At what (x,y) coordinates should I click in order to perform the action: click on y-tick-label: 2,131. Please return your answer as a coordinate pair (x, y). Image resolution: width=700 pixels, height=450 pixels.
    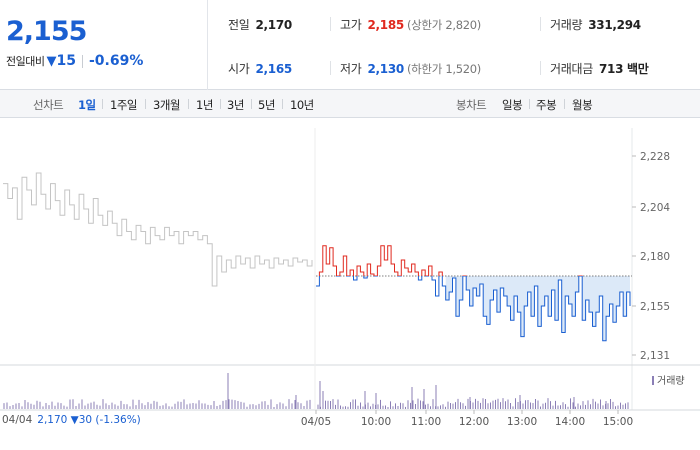
    Looking at the image, I should click on (655, 356).